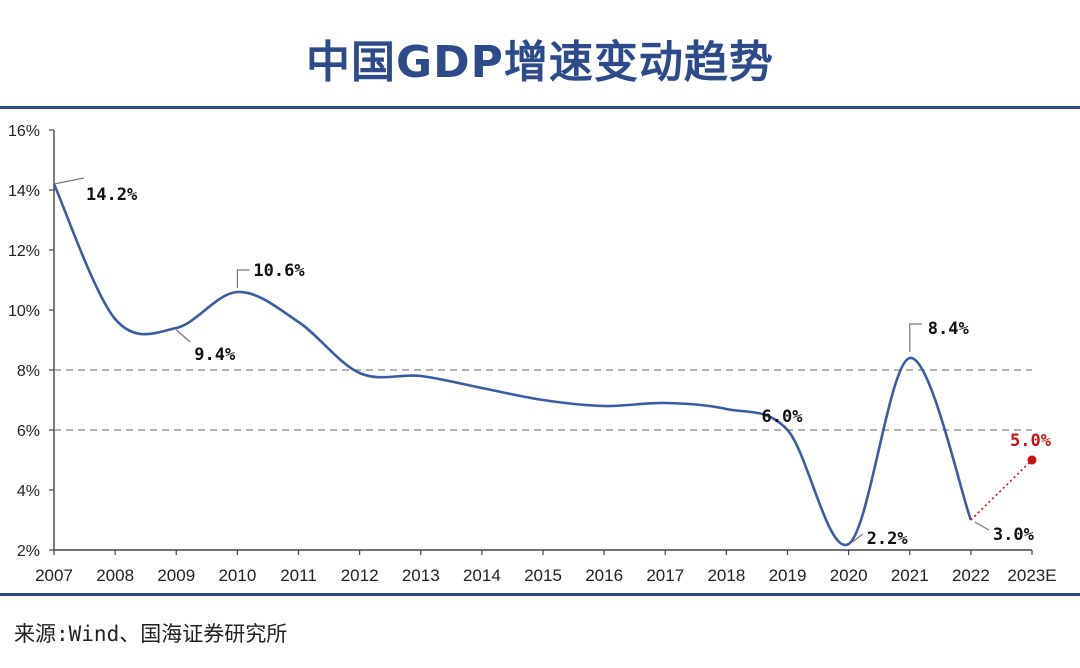 The image size is (1080, 668). Describe the element at coordinates (949, 329) in the screenshot. I see `data-label: 8.4%` at that location.